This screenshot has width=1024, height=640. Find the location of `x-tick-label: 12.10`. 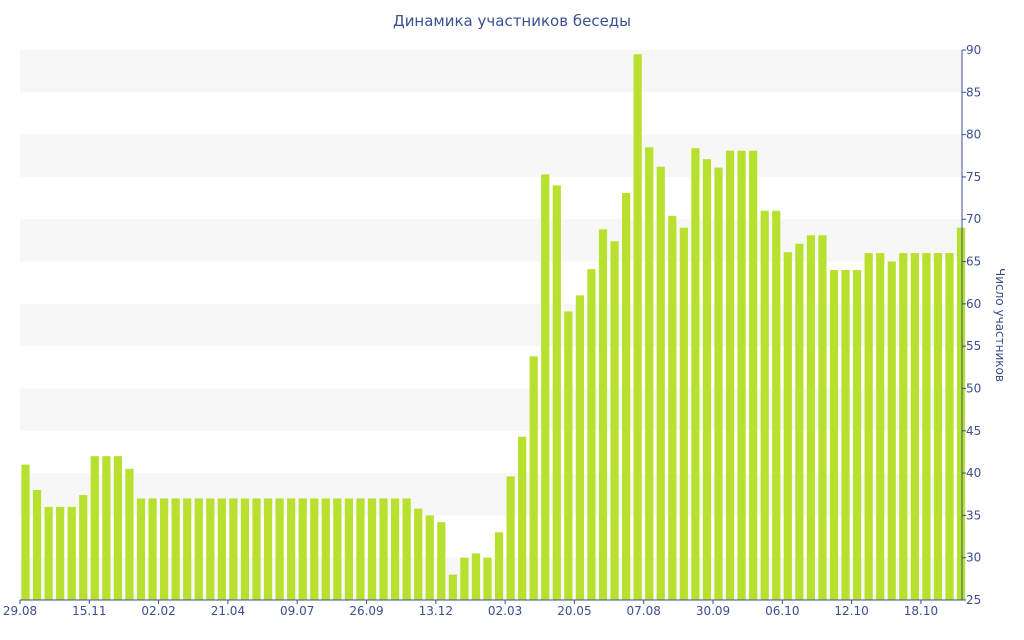

x-tick-label: 12.10 is located at coordinates (851, 611).